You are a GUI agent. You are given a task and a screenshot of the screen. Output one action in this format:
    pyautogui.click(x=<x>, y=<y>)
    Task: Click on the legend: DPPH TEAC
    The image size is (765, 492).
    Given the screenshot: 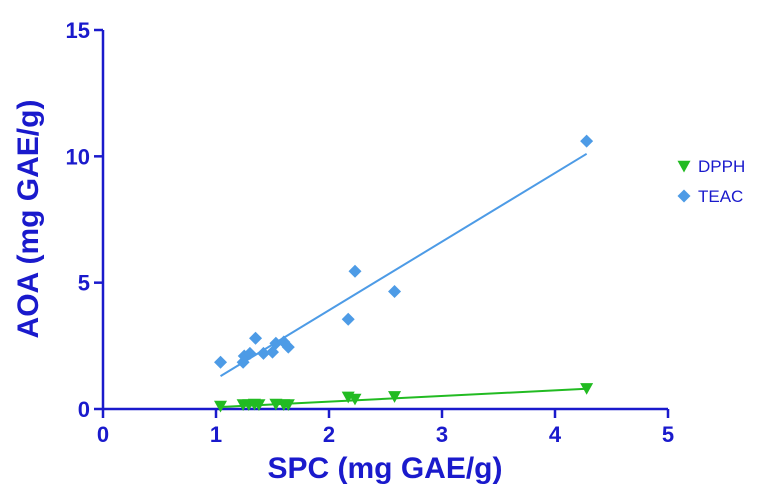 What is the action you would take?
    pyautogui.click(x=711, y=181)
    